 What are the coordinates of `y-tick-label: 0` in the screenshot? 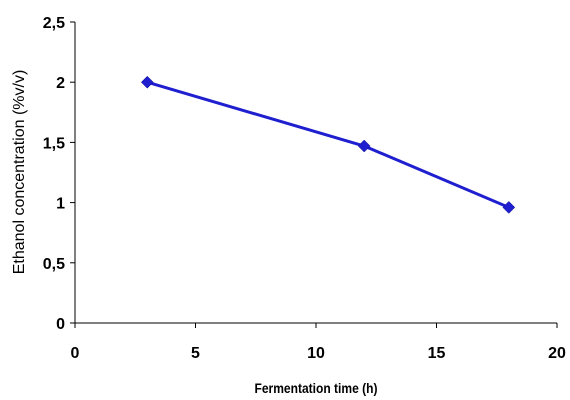 It's located at (60, 324).